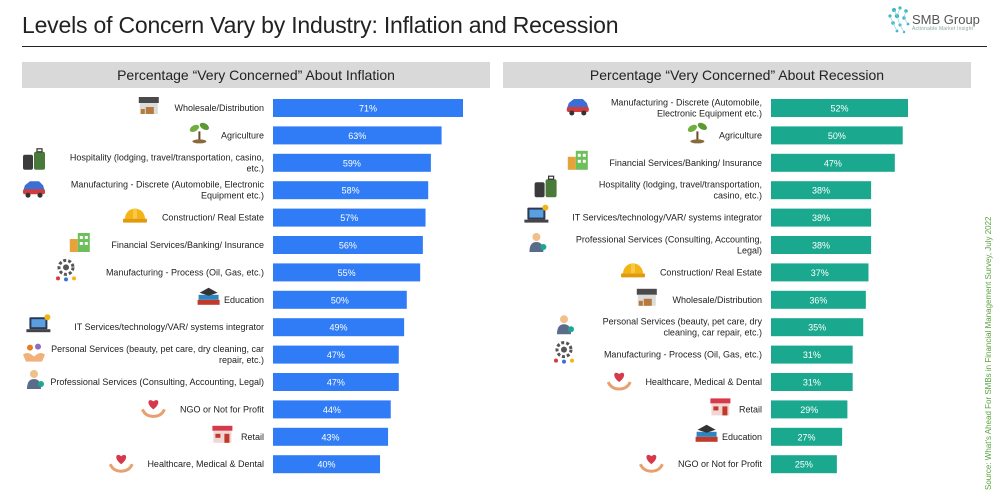 Image resolution: width=1000 pixels, height=500 pixels. What do you see at coordinates (943, 29) in the screenshot?
I see `logo-subtext: Actionable Market Insight` at bounding box center [943, 29].